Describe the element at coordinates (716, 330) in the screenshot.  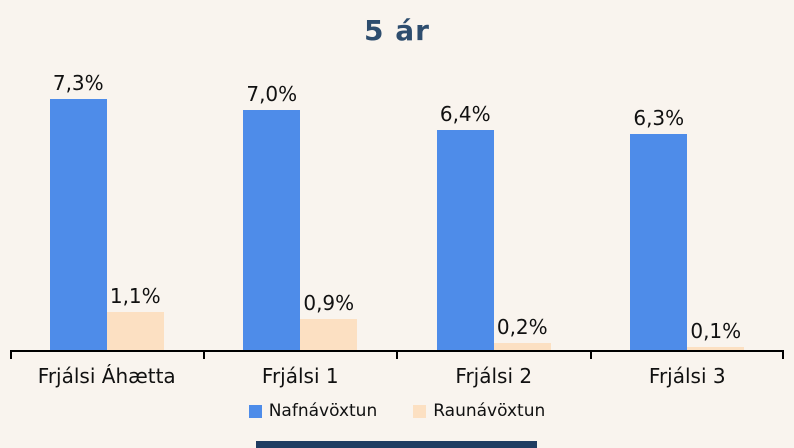
I see `bar-value-label: 0,1%` at that location.